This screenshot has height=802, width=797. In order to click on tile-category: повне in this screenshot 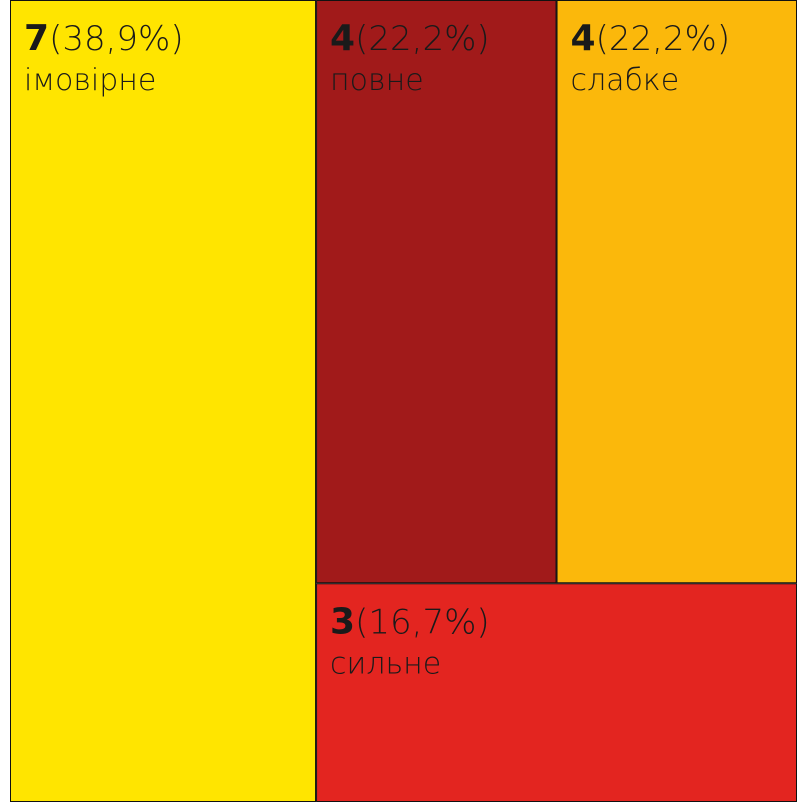, I will do `click(377, 80)`.